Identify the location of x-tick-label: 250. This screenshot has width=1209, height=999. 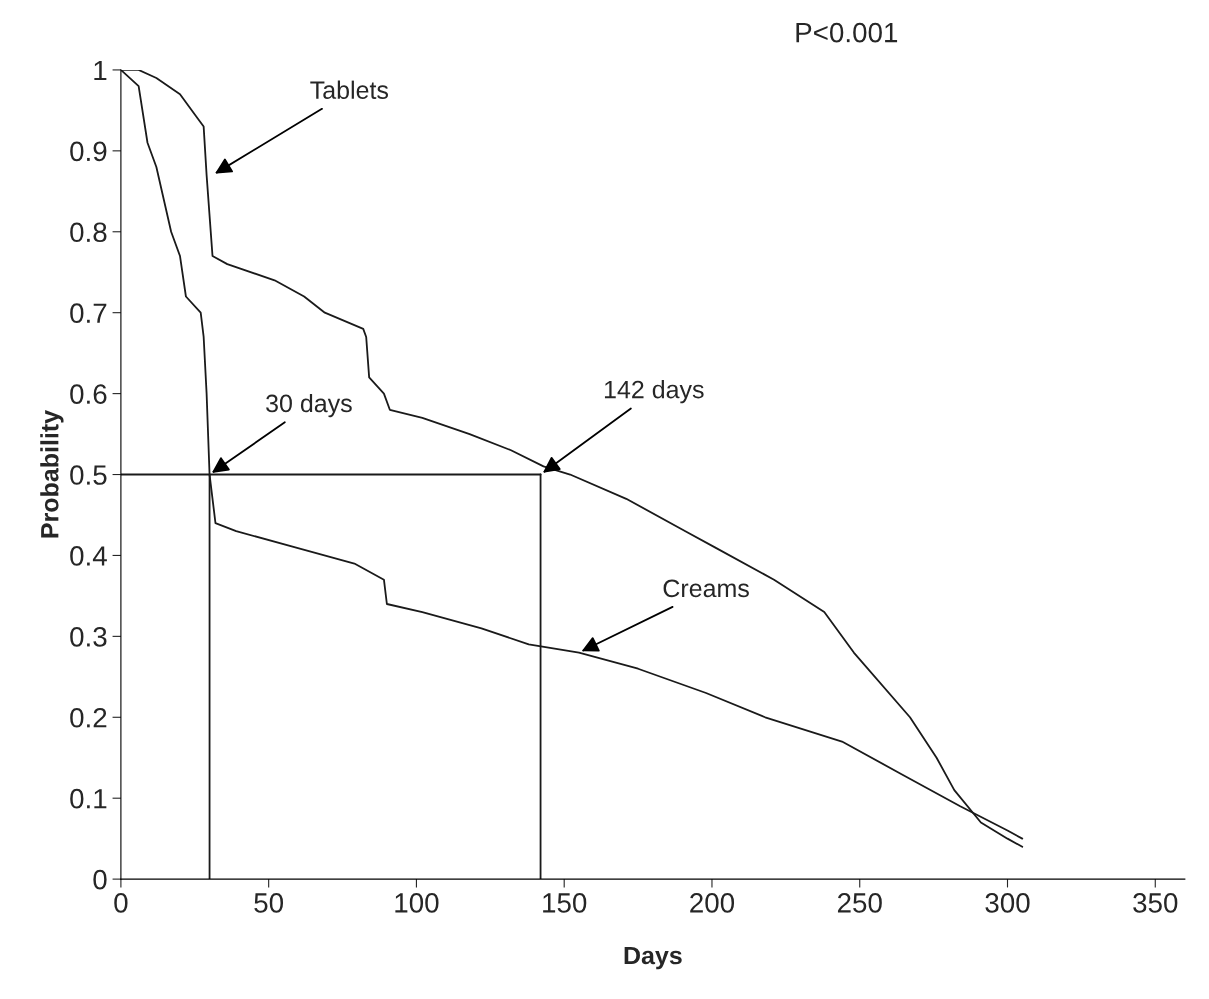
(859, 903).